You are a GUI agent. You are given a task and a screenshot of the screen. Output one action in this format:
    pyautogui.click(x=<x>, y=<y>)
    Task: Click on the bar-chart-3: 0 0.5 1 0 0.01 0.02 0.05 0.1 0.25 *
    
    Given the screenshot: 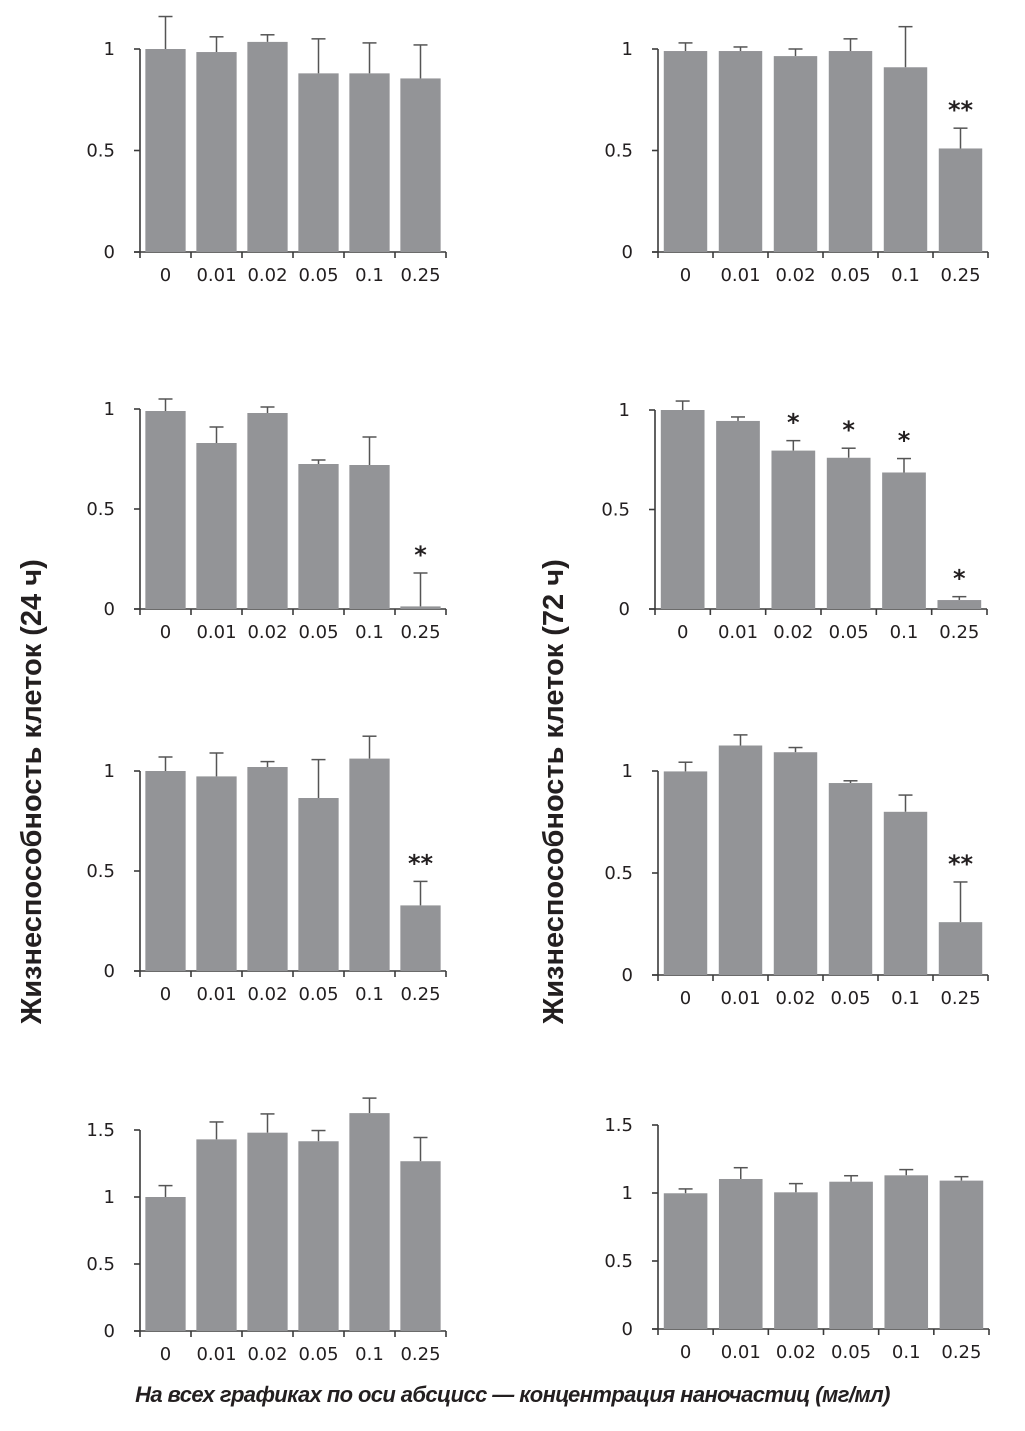 What is the action you would take?
    pyautogui.click(x=266, y=520)
    